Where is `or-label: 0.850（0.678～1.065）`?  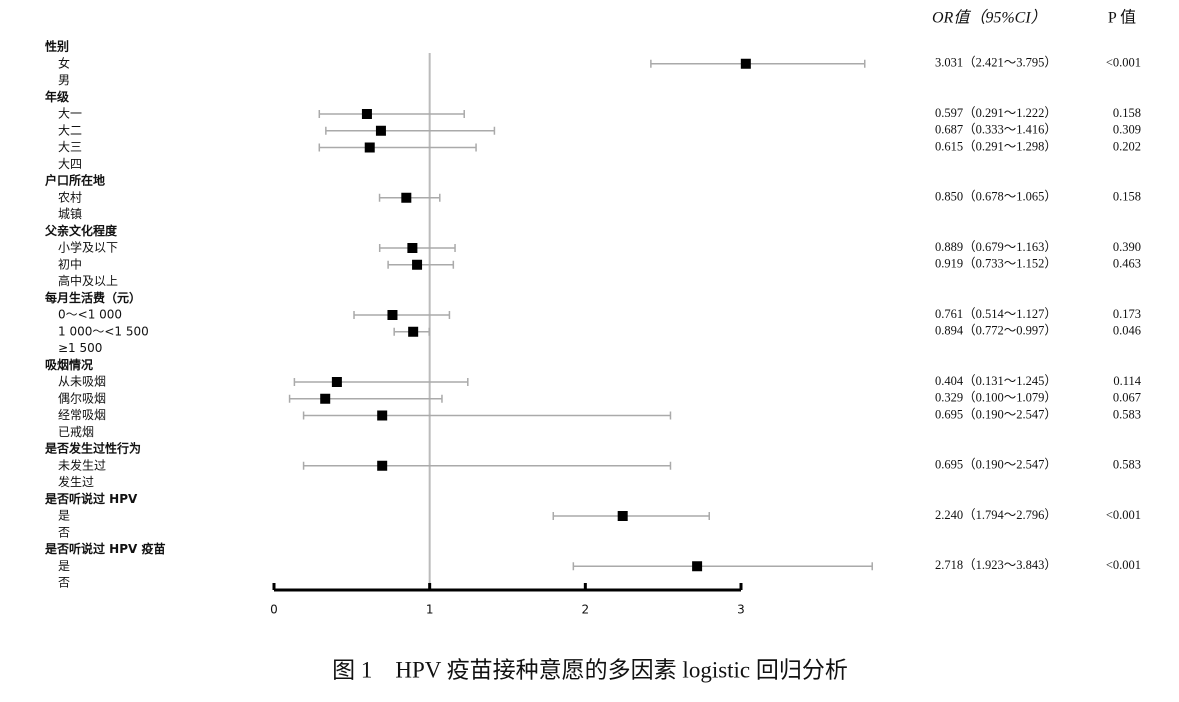 or-label: 0.850（0.678～1.065） is located at coordinates (996, 197).